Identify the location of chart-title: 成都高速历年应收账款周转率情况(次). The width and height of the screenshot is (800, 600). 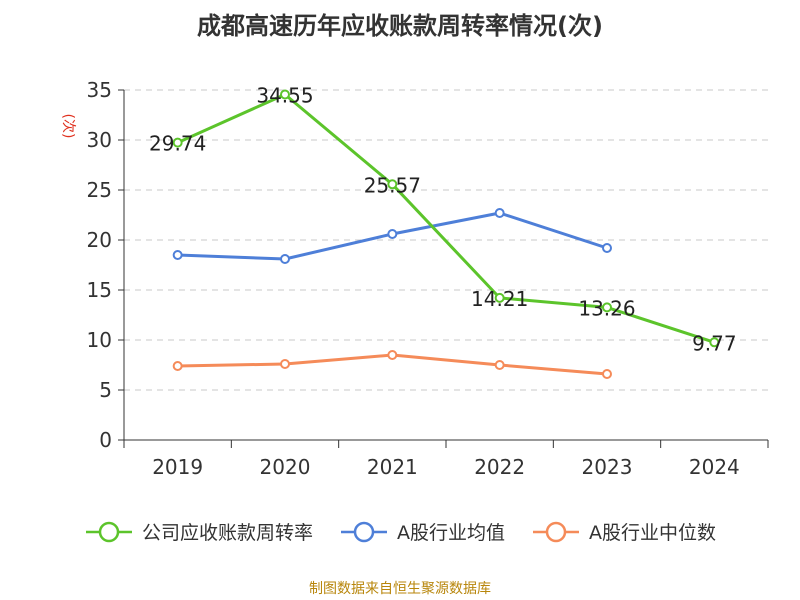
(400, 26).